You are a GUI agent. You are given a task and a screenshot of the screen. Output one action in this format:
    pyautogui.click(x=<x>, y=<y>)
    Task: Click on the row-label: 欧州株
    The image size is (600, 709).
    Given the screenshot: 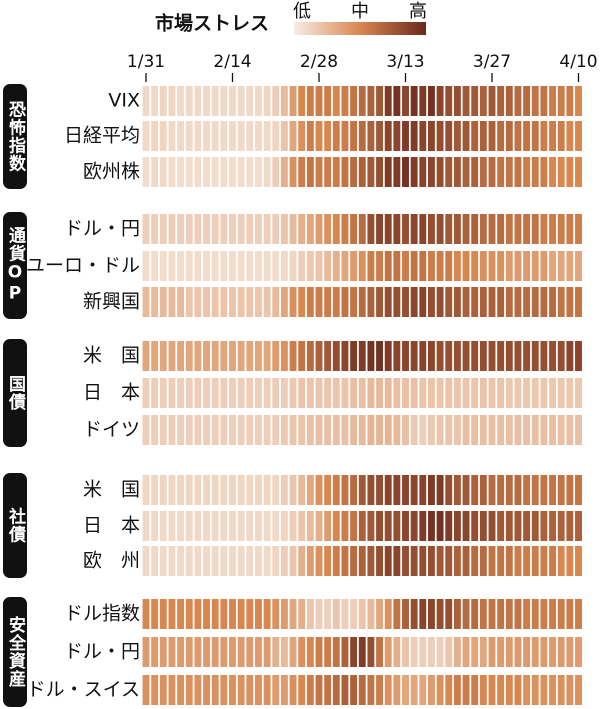 What is the action you would take?
    pyautogui.click(x=111, y=172)
    